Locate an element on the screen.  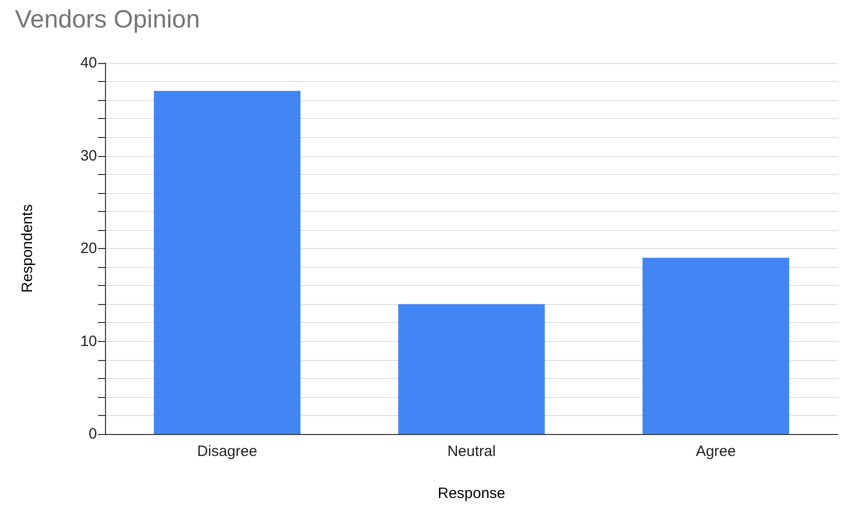
x-tick-label: Agree is located at coordinates (716, 451).